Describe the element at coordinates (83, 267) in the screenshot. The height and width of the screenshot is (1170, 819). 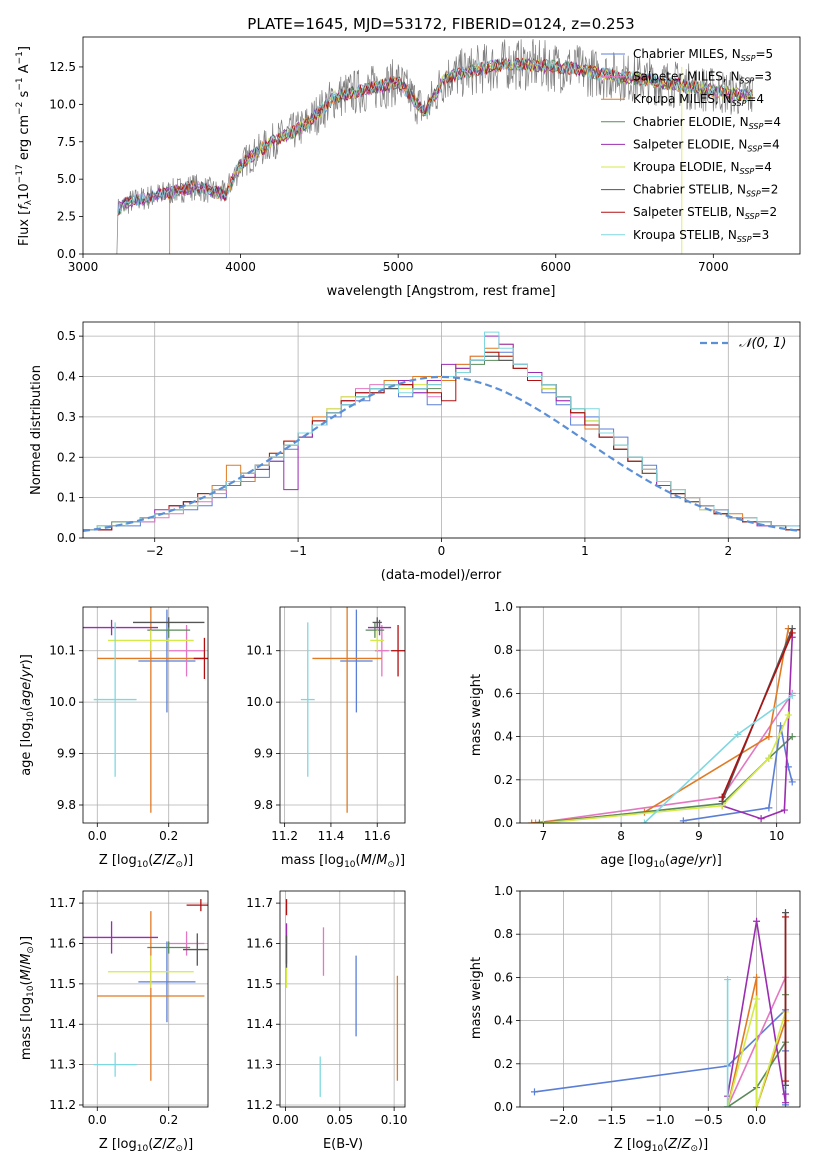
I see `x-tick-label: 3000` at that location.